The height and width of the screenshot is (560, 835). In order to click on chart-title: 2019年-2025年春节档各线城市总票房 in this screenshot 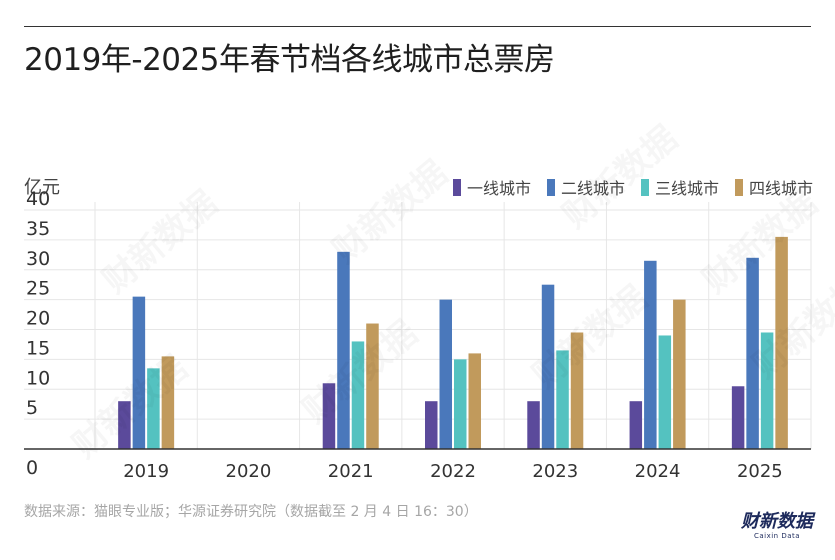, I will do `click(289, 60)`.